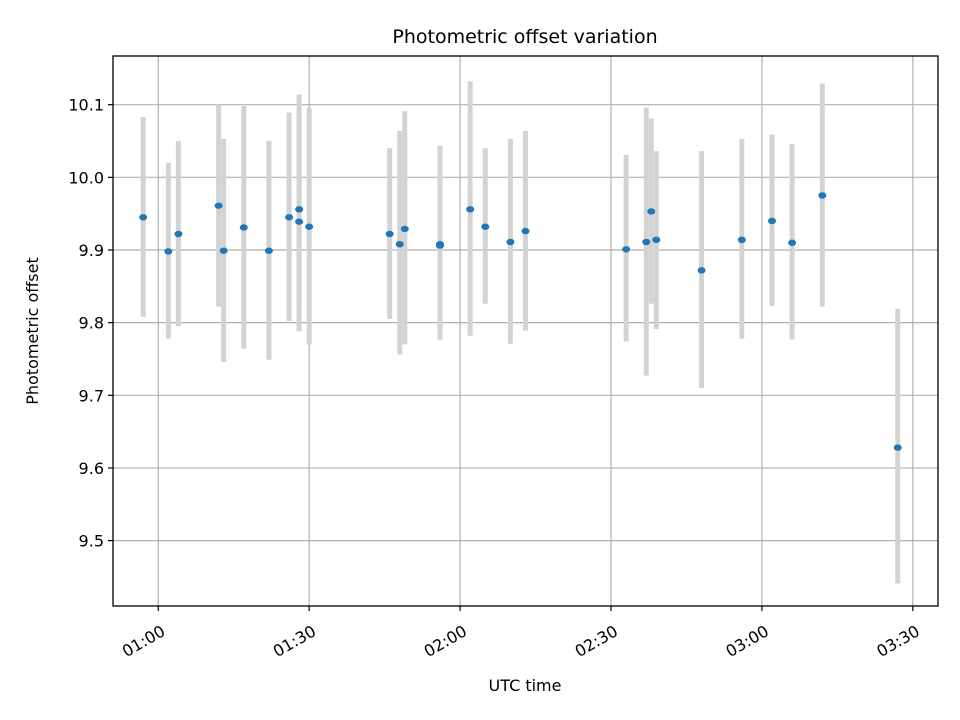  Describe the element at coordinates (86, 177) in the screenshot. I see `y-tick-label: 10.0` at that location.